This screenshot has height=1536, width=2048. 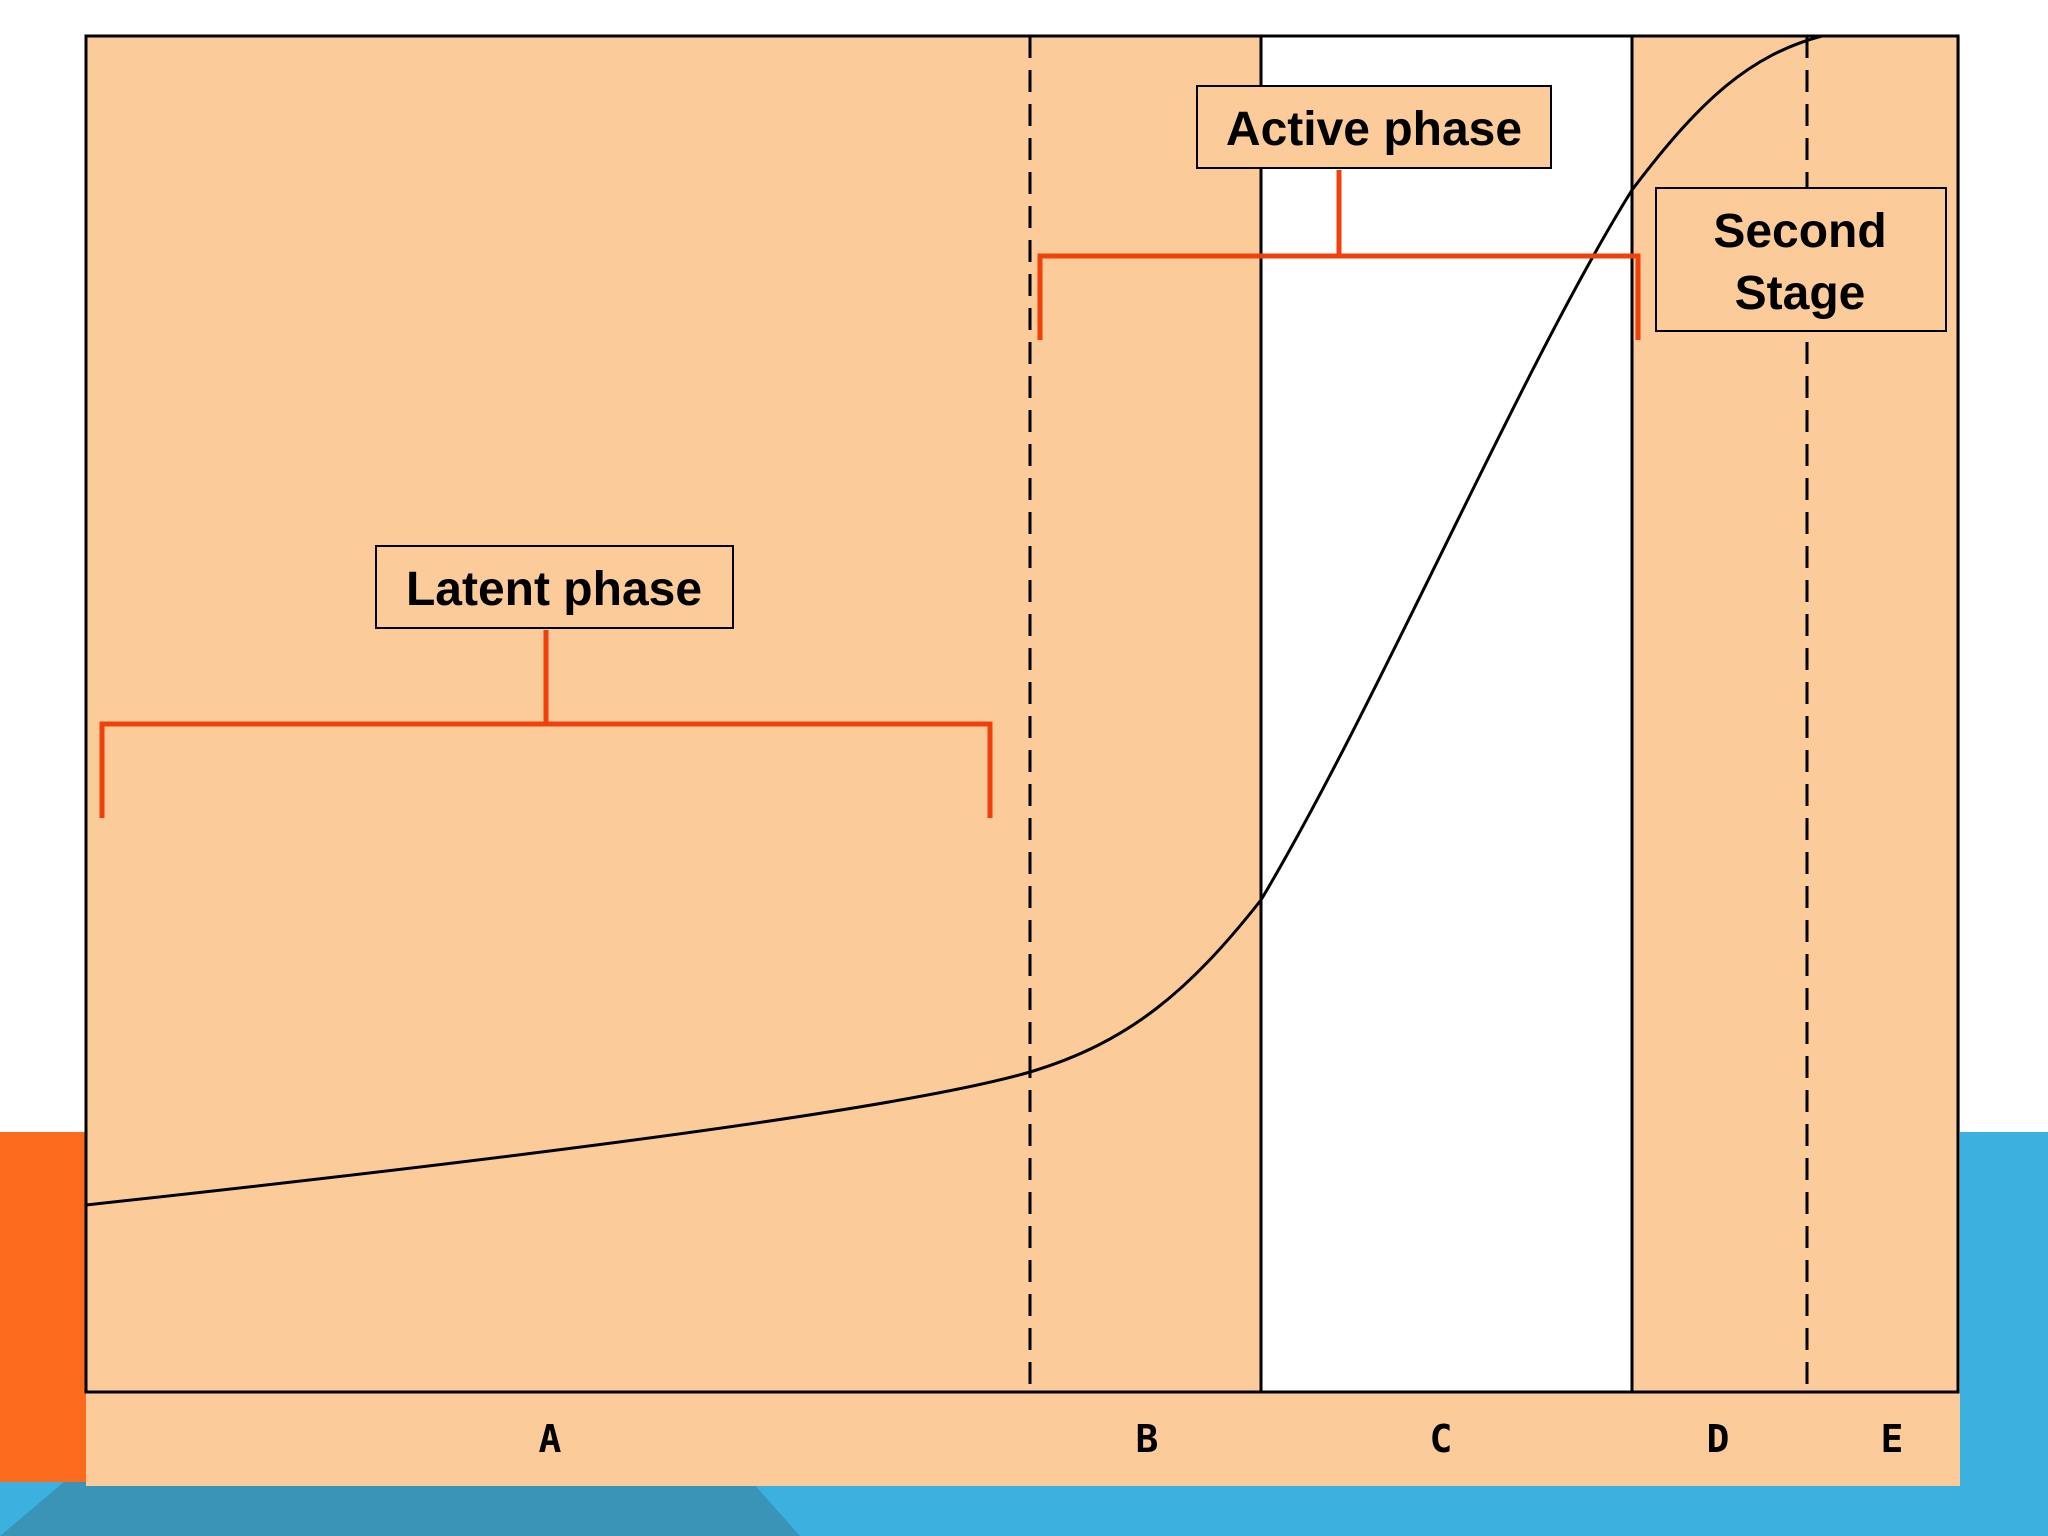 What do you see at coordinates (1800, 293) in the screenshot?
I see `second-stage-label-line2: Stage` at bounding box center [1800, 293].